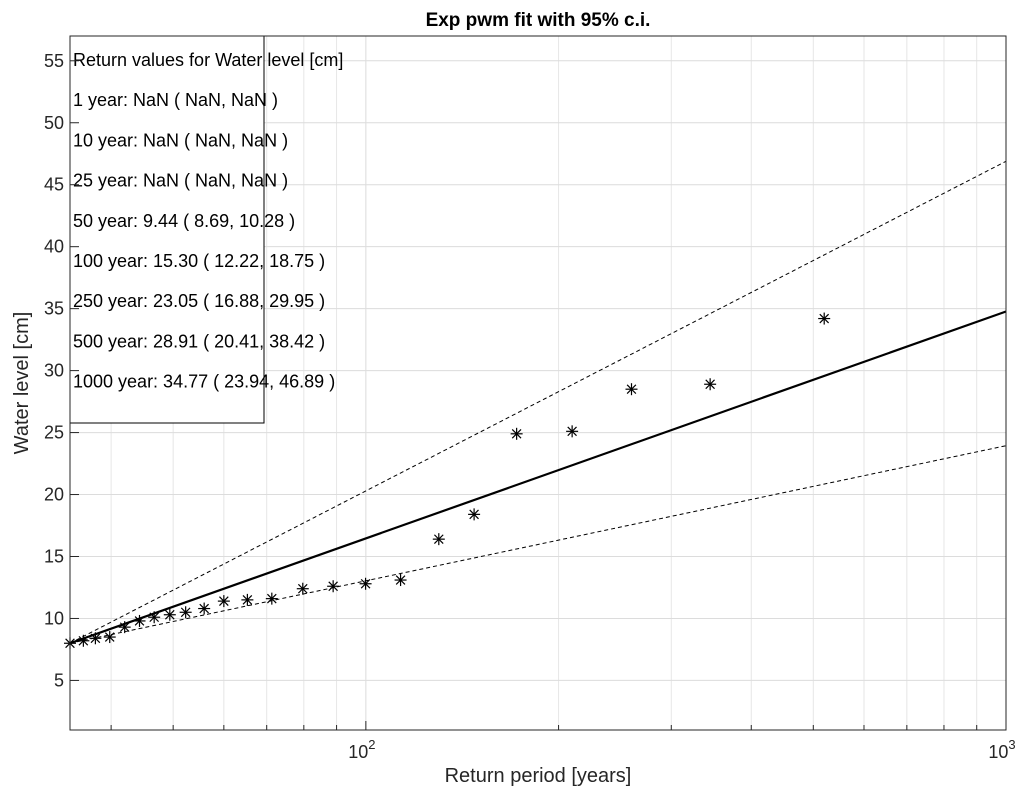  Describe the element at coordinates (184, 221) in the screenshot. I see `legend-entry: 50 year: 9.44 ( 8.69, 10.28 )` at that location.